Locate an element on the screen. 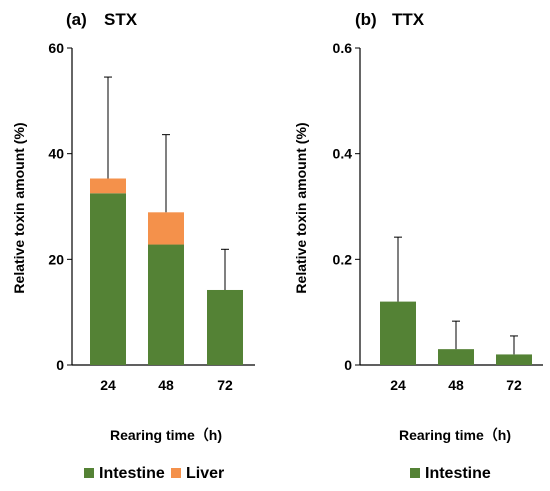 The height and width of the screenshot is (491, 550). panel-a-x-tick-label: 72 is located at coordinates (225, 385).